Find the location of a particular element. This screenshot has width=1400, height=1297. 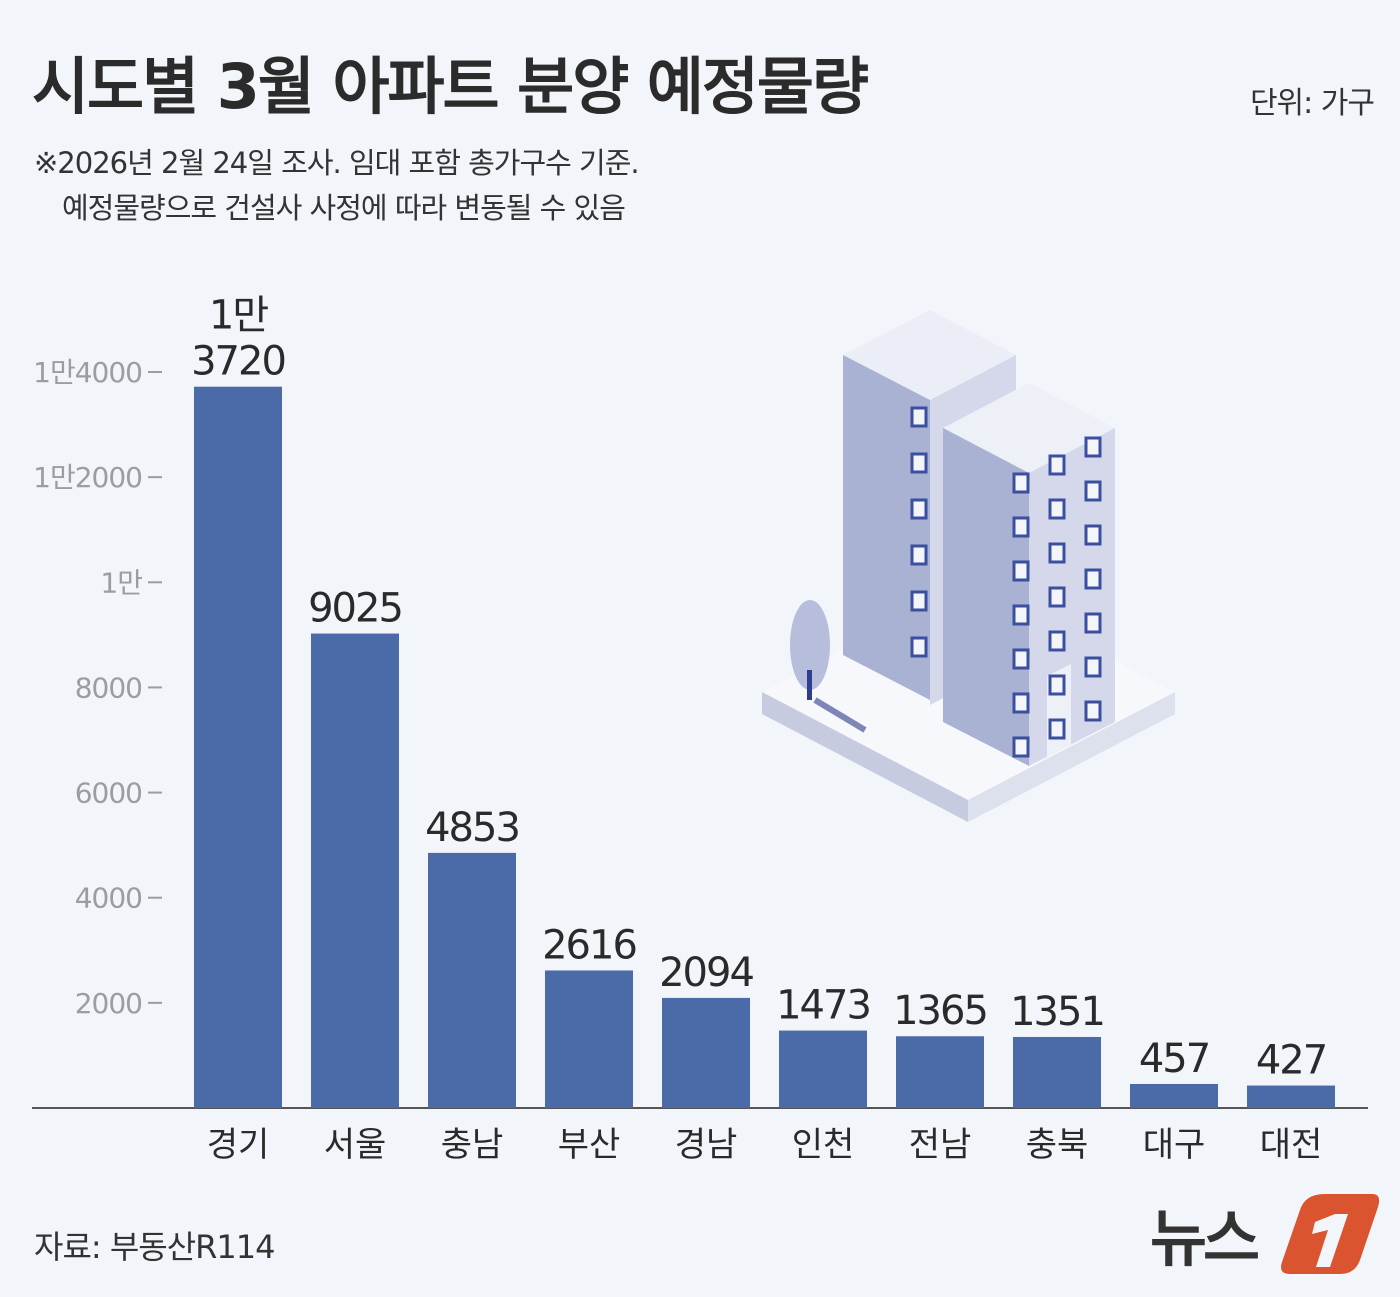

bar-경남 is located at coordinates (706, 1052).